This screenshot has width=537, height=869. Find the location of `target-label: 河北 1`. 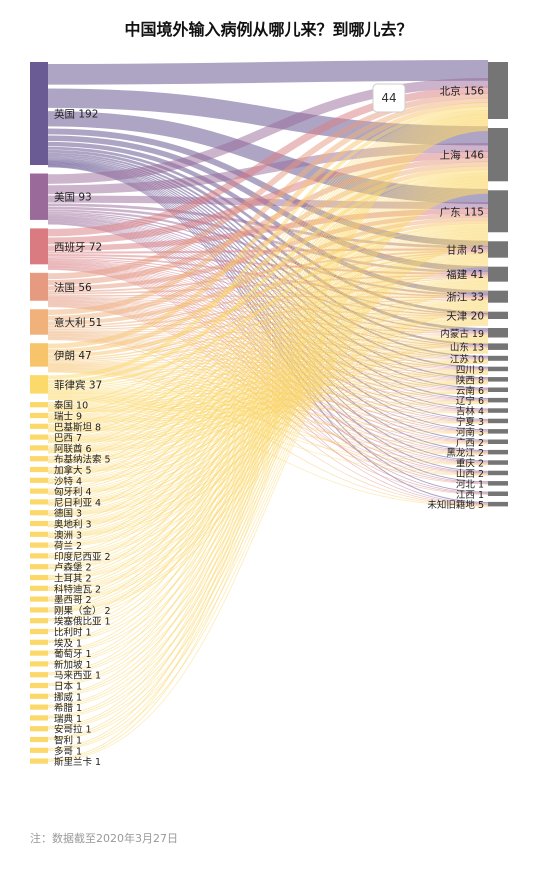

target-label: 河北 1 is located at coordinates (470, 484).